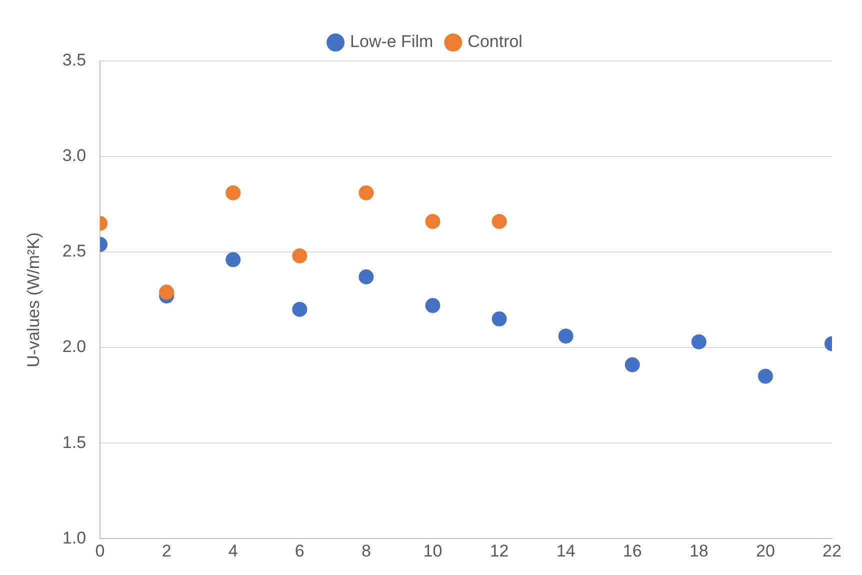 The image size is (862, 575). I want to click on legend-label: Control, so click(495, 42).